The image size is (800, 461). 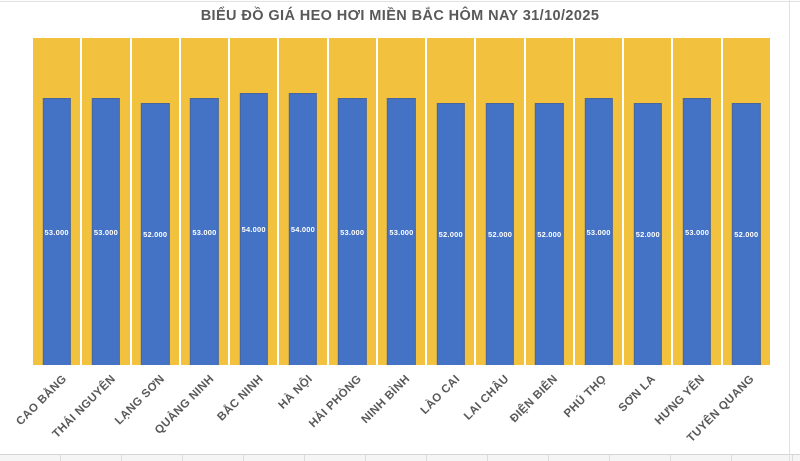 What do you see at coordinates (335, 402) in the screenshot?
I see `category-label: HẢI PHÒNG` at bounding box center [335, 402].